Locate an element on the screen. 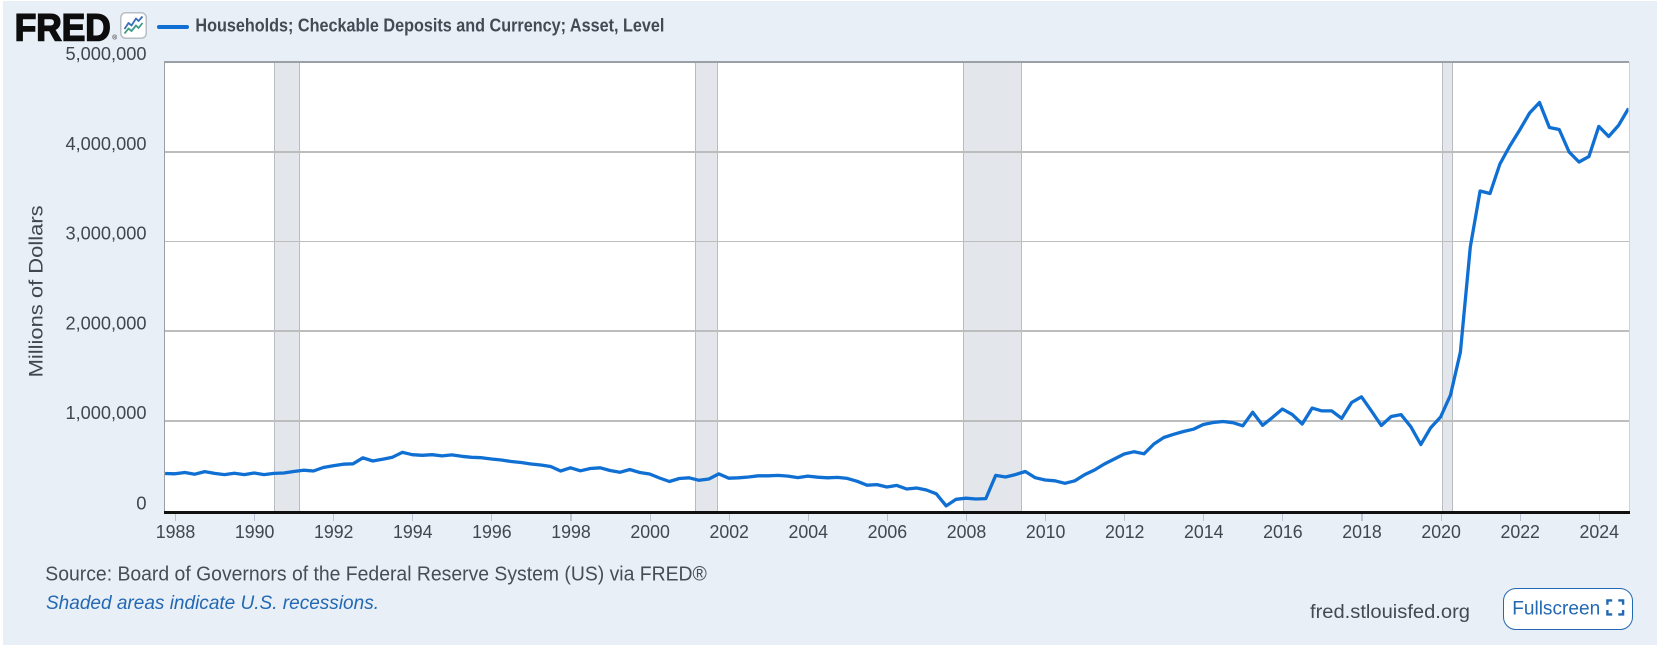 This screenshot has height=650, width=1657. svg-text: 3,000,000 is located at coordinates (106, 233).